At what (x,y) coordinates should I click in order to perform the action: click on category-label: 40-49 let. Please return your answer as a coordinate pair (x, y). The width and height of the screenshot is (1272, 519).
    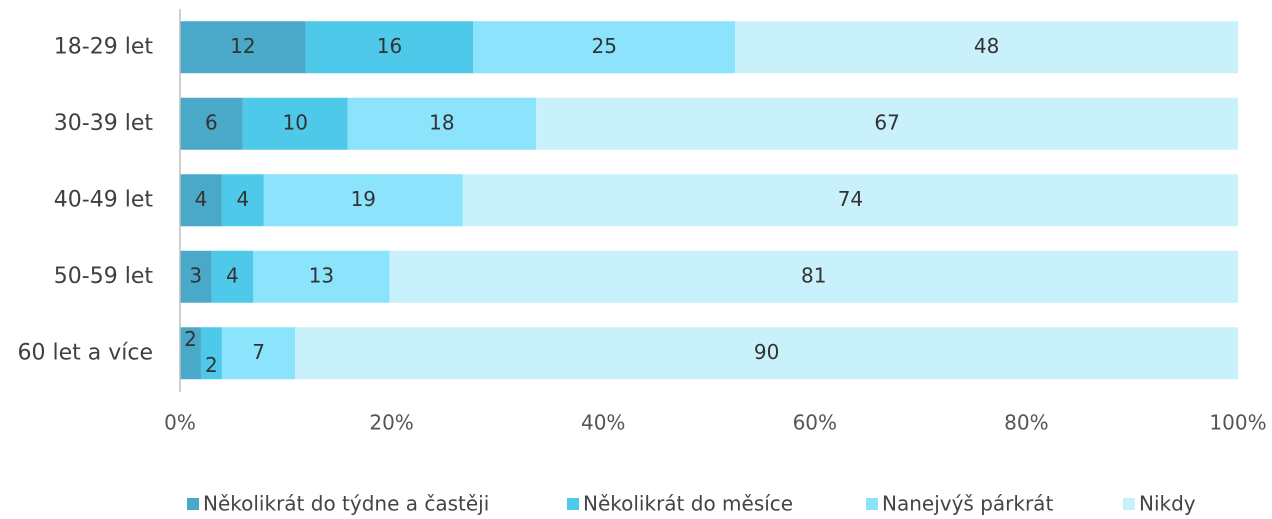
    Looking at the image, I should click on (104, 199).